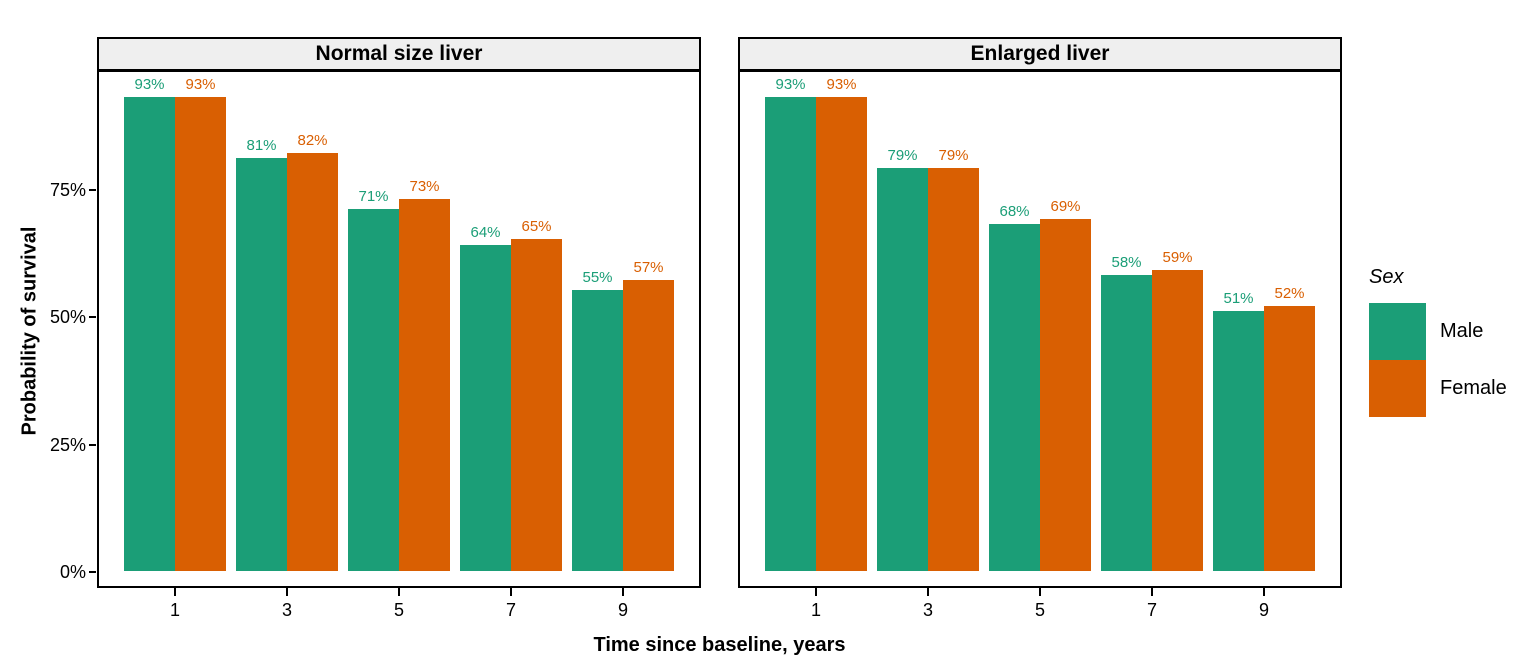 Image resolution: width=1536 pixels, height=672 pixels. I want to click on legend-swatch-male-icon, so click(1397, 331).